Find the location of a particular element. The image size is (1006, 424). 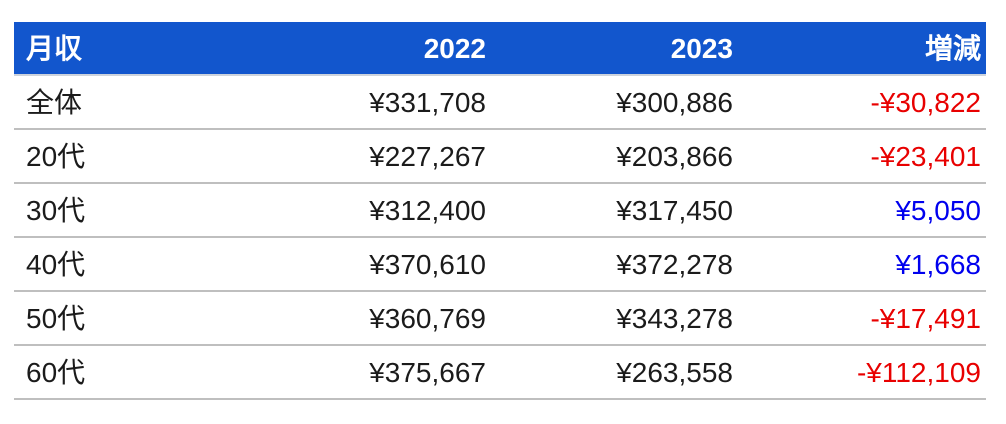

header-cell-2022: 2022 is located at coordinates (454, 48).